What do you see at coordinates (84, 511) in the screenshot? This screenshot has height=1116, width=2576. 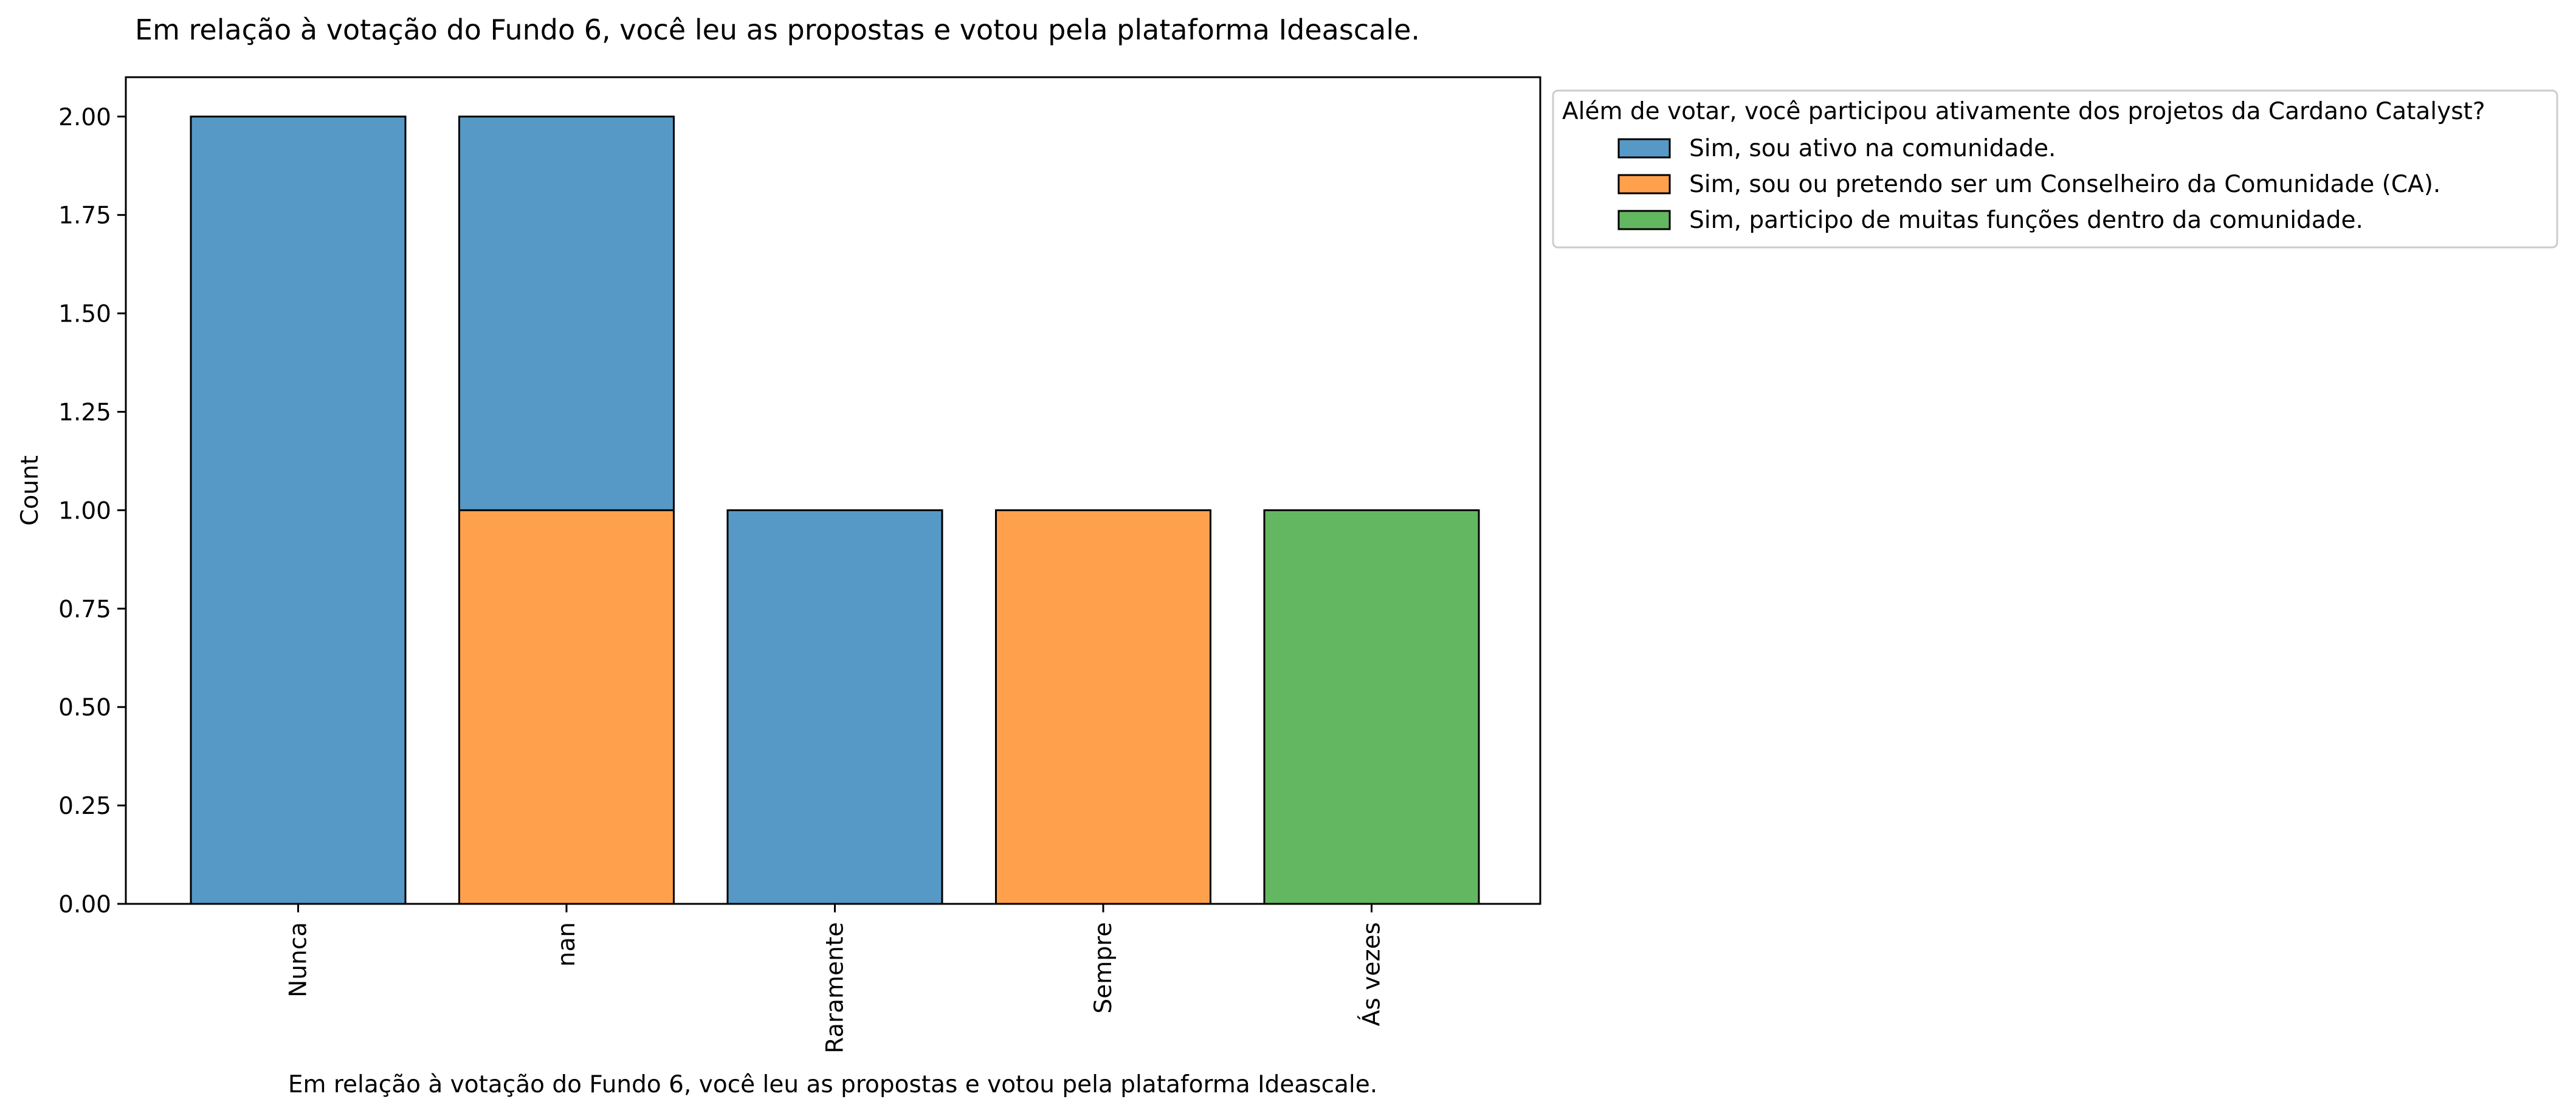 I see `y-tick-label: 1.00` at bounding box center [84, 511].